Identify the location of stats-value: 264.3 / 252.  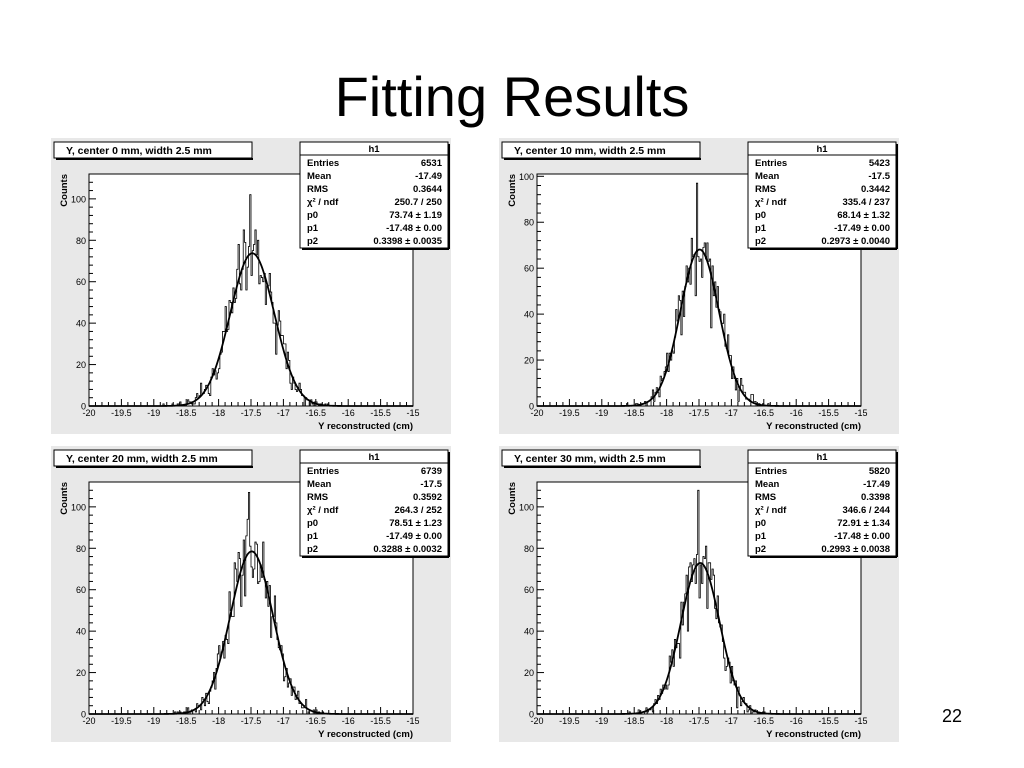
(418, 510).